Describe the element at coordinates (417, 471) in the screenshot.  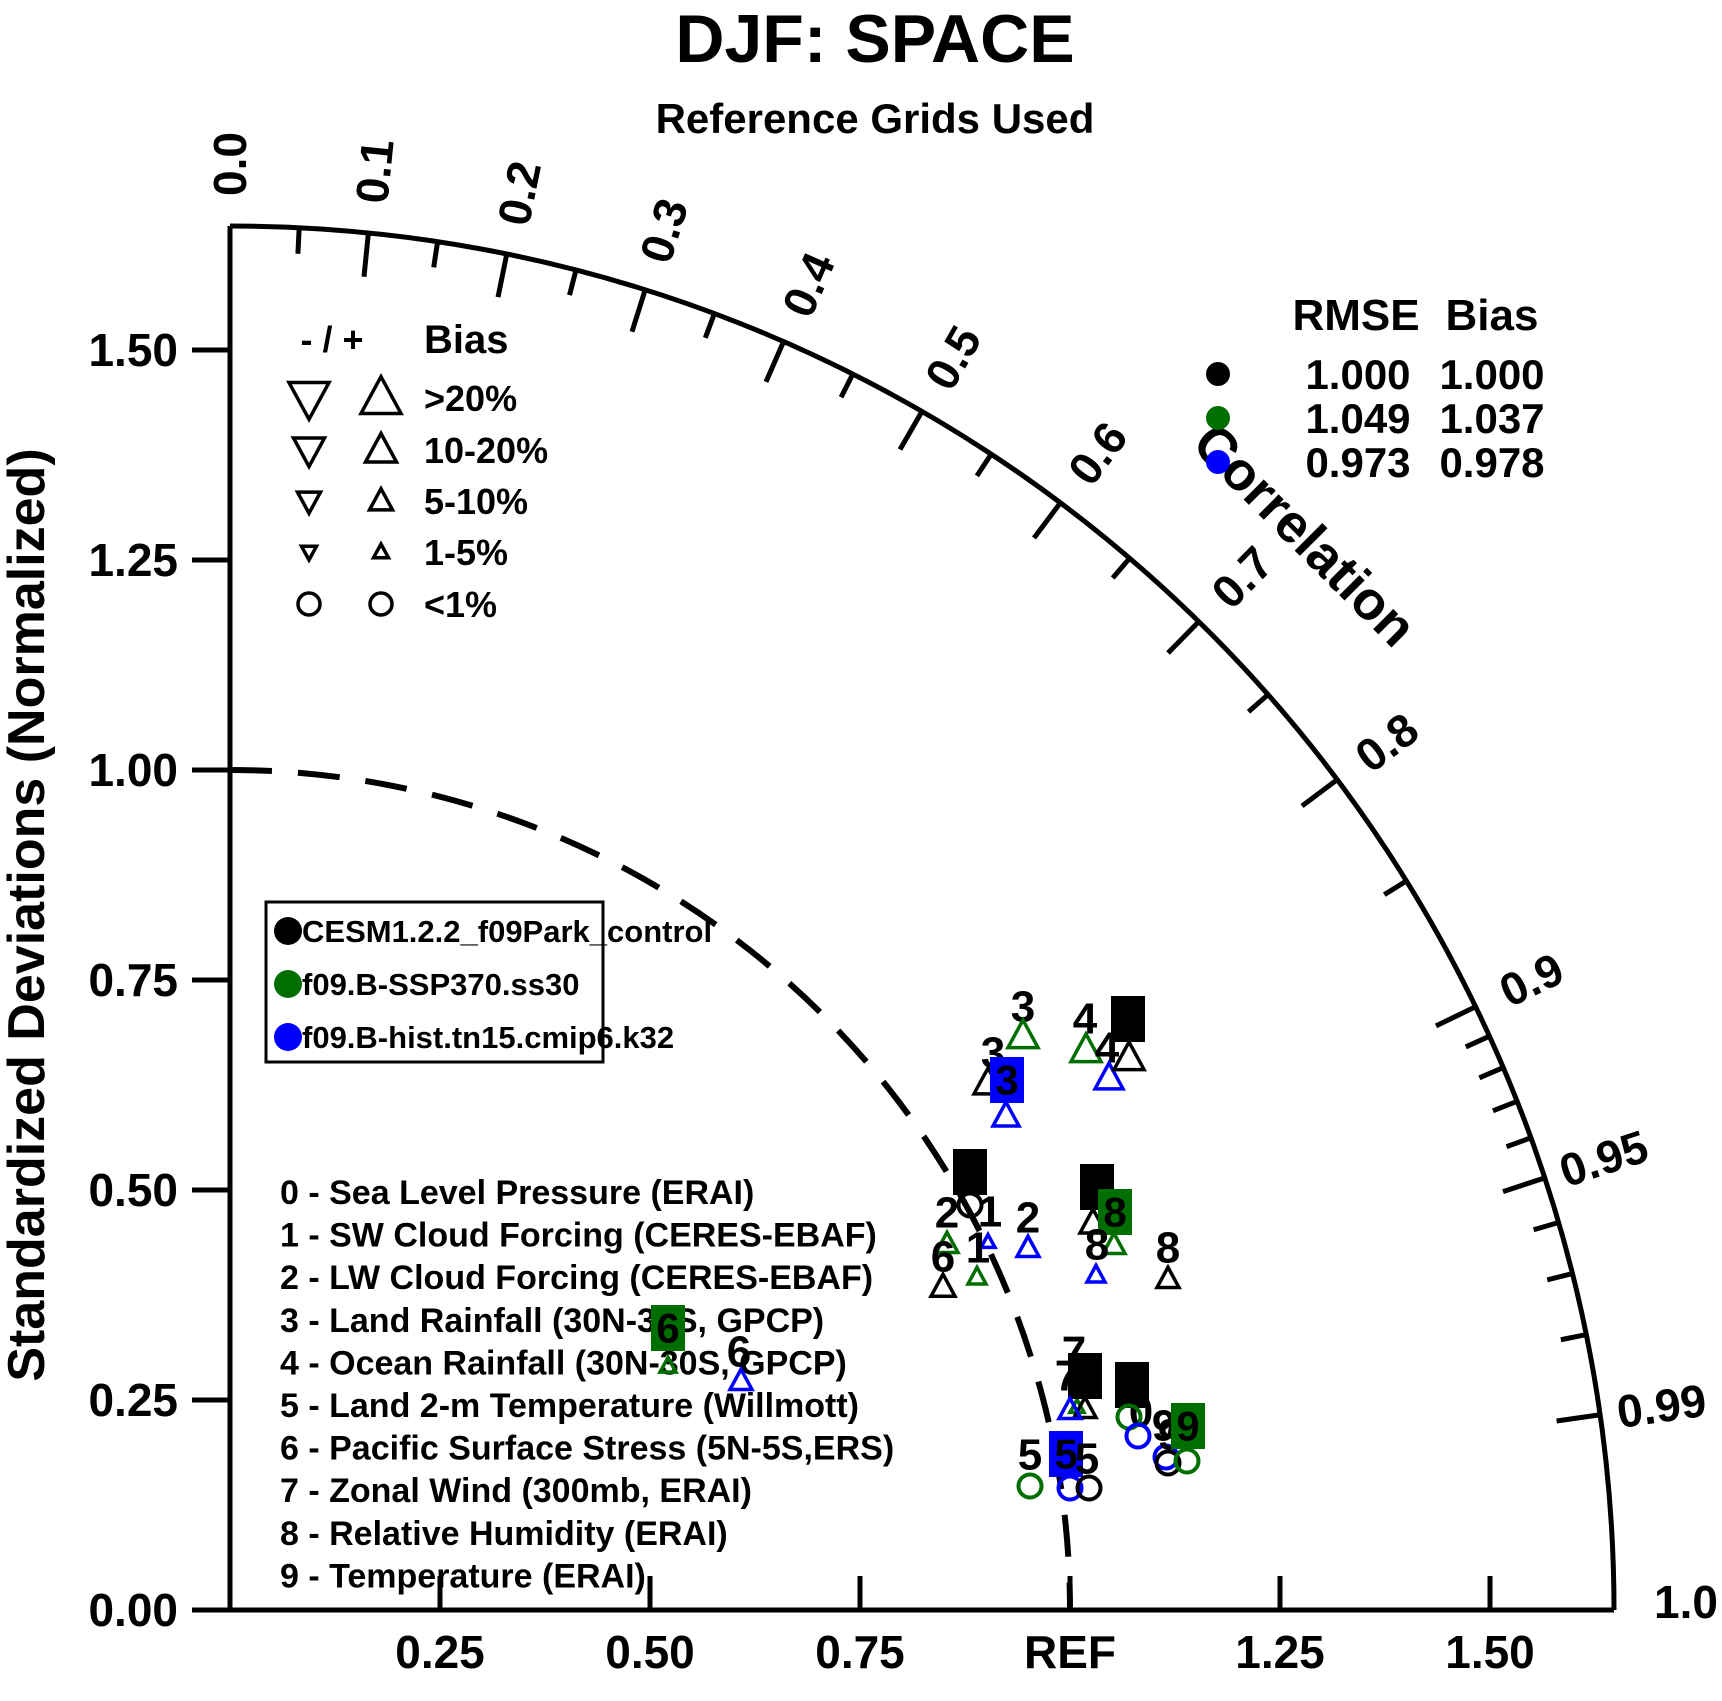
I see `bias-symbol-legend: - / + Bias >20% 10-20% 5-10% 1-5% <1%` at that location.